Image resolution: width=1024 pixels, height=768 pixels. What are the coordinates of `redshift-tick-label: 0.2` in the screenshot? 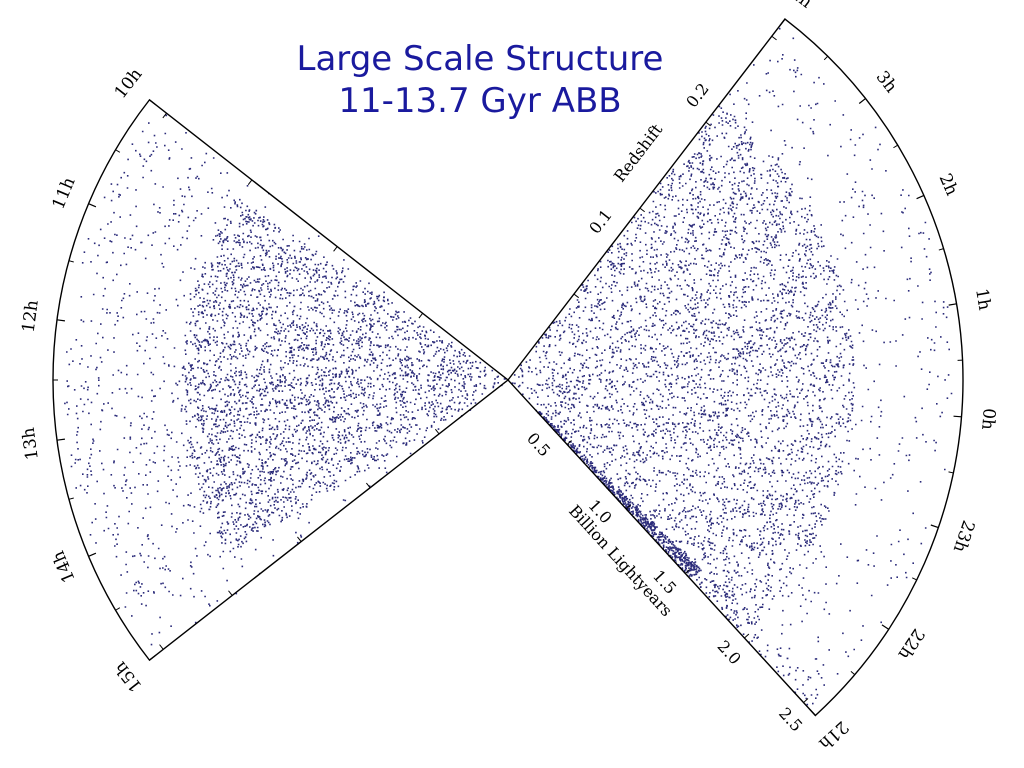 It's located at (697, 95).